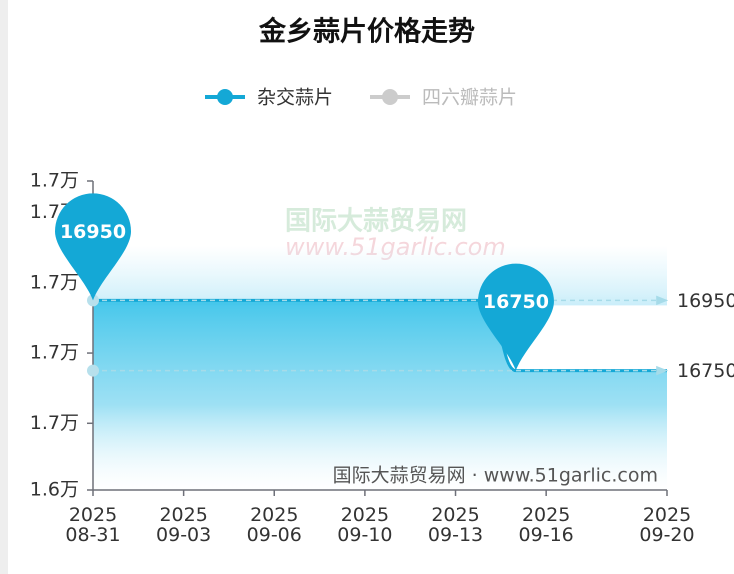  Describe the element at coordinates (546, 525) in the screenshot. I see `x-tick-label: 2025 09-16` at that location.